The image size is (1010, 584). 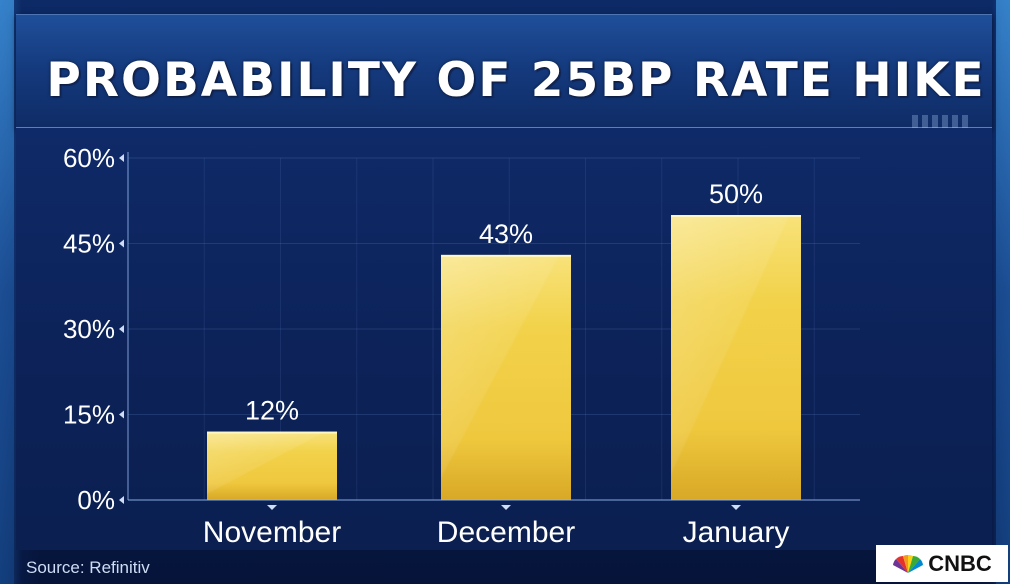 I want to click on x-tick-label: November, so click(x=272, y=532).